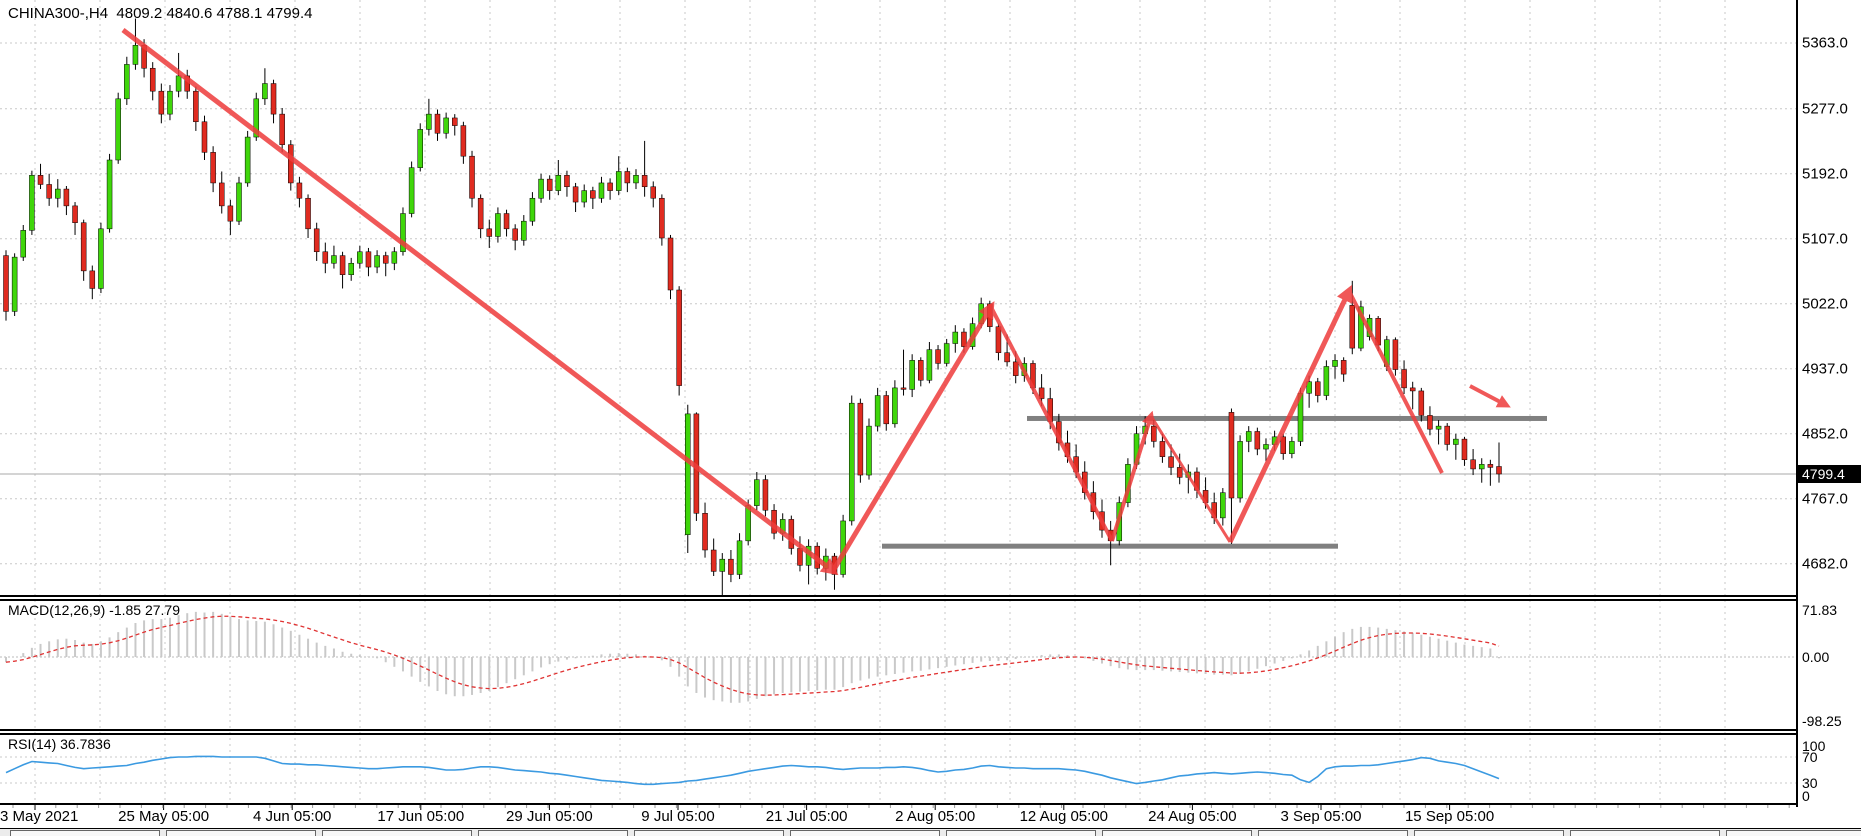 This screenshot has width=1861, height=836. What do you see at coordinates (1490, 396) in the screenshot?
I see `forecast-arrow` at bounding box center [1490, 396].